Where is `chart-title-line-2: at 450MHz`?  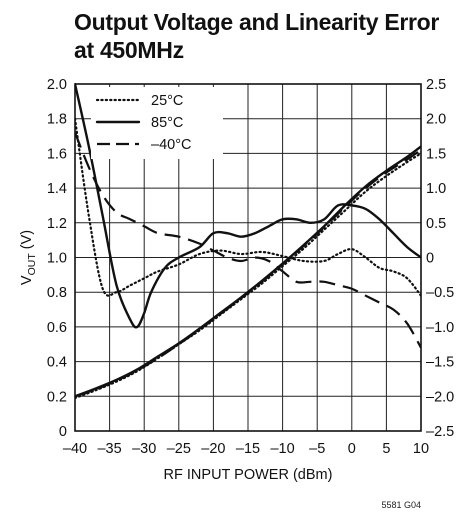 chart-title-line-2: at 450MHz is located at coordinates (129, 50).